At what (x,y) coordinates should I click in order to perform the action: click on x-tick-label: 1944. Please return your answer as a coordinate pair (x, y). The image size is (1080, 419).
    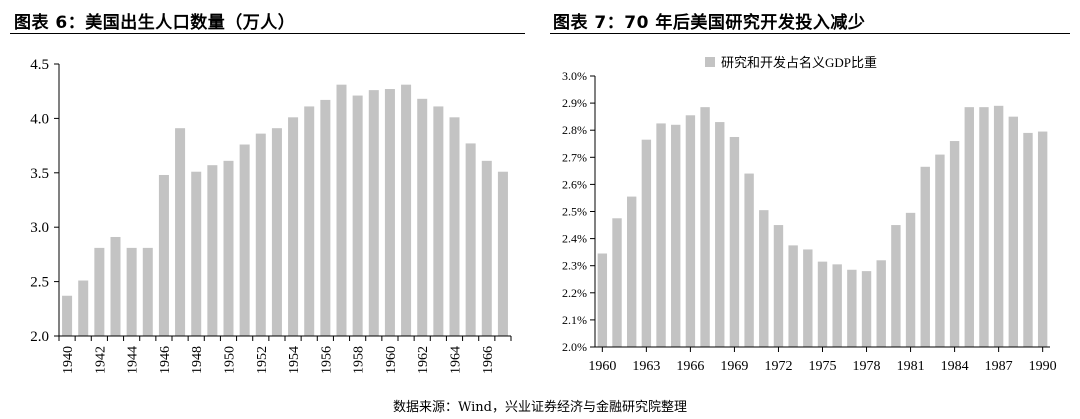
    Looking at the image, I should click on (133, 360).